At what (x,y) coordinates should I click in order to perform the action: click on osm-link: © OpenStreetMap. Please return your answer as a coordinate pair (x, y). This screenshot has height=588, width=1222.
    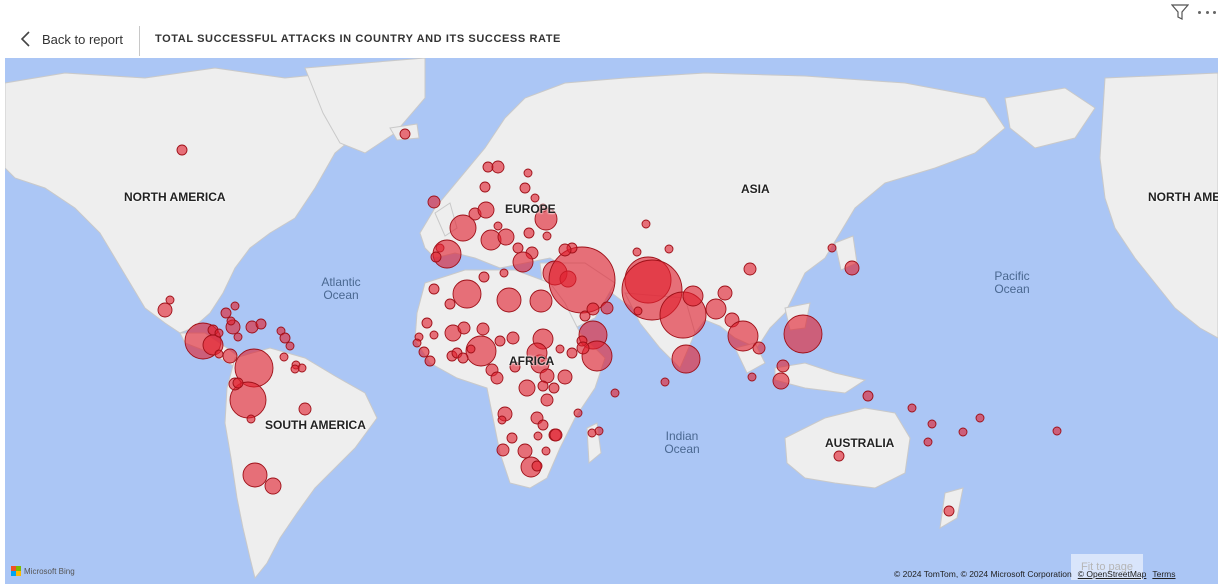
    Looking at the image, I should click on (1112, 574).